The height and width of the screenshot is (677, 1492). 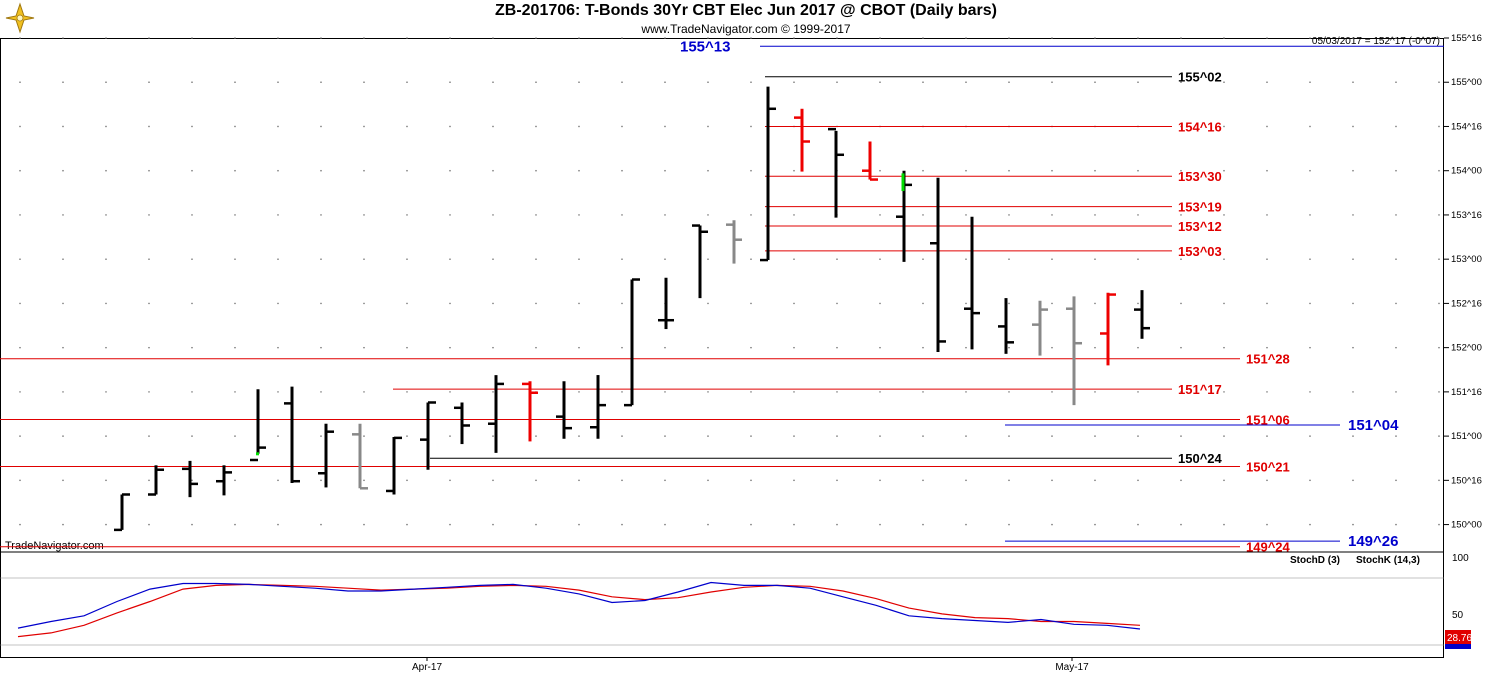 I want to click on y-tick-label: 153^16, so click(x=1466, y=215).